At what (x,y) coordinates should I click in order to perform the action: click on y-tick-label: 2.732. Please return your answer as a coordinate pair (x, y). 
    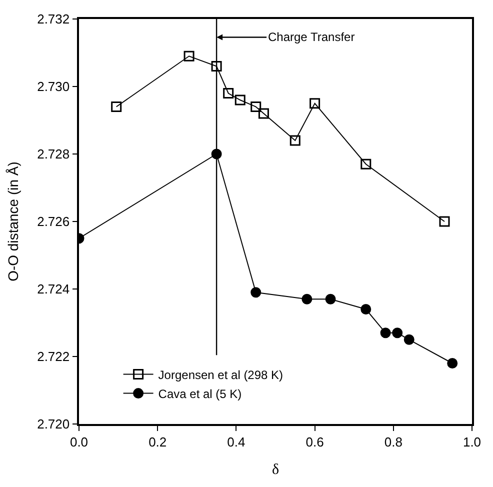
    Looking at the image, I should click on (53, 19).